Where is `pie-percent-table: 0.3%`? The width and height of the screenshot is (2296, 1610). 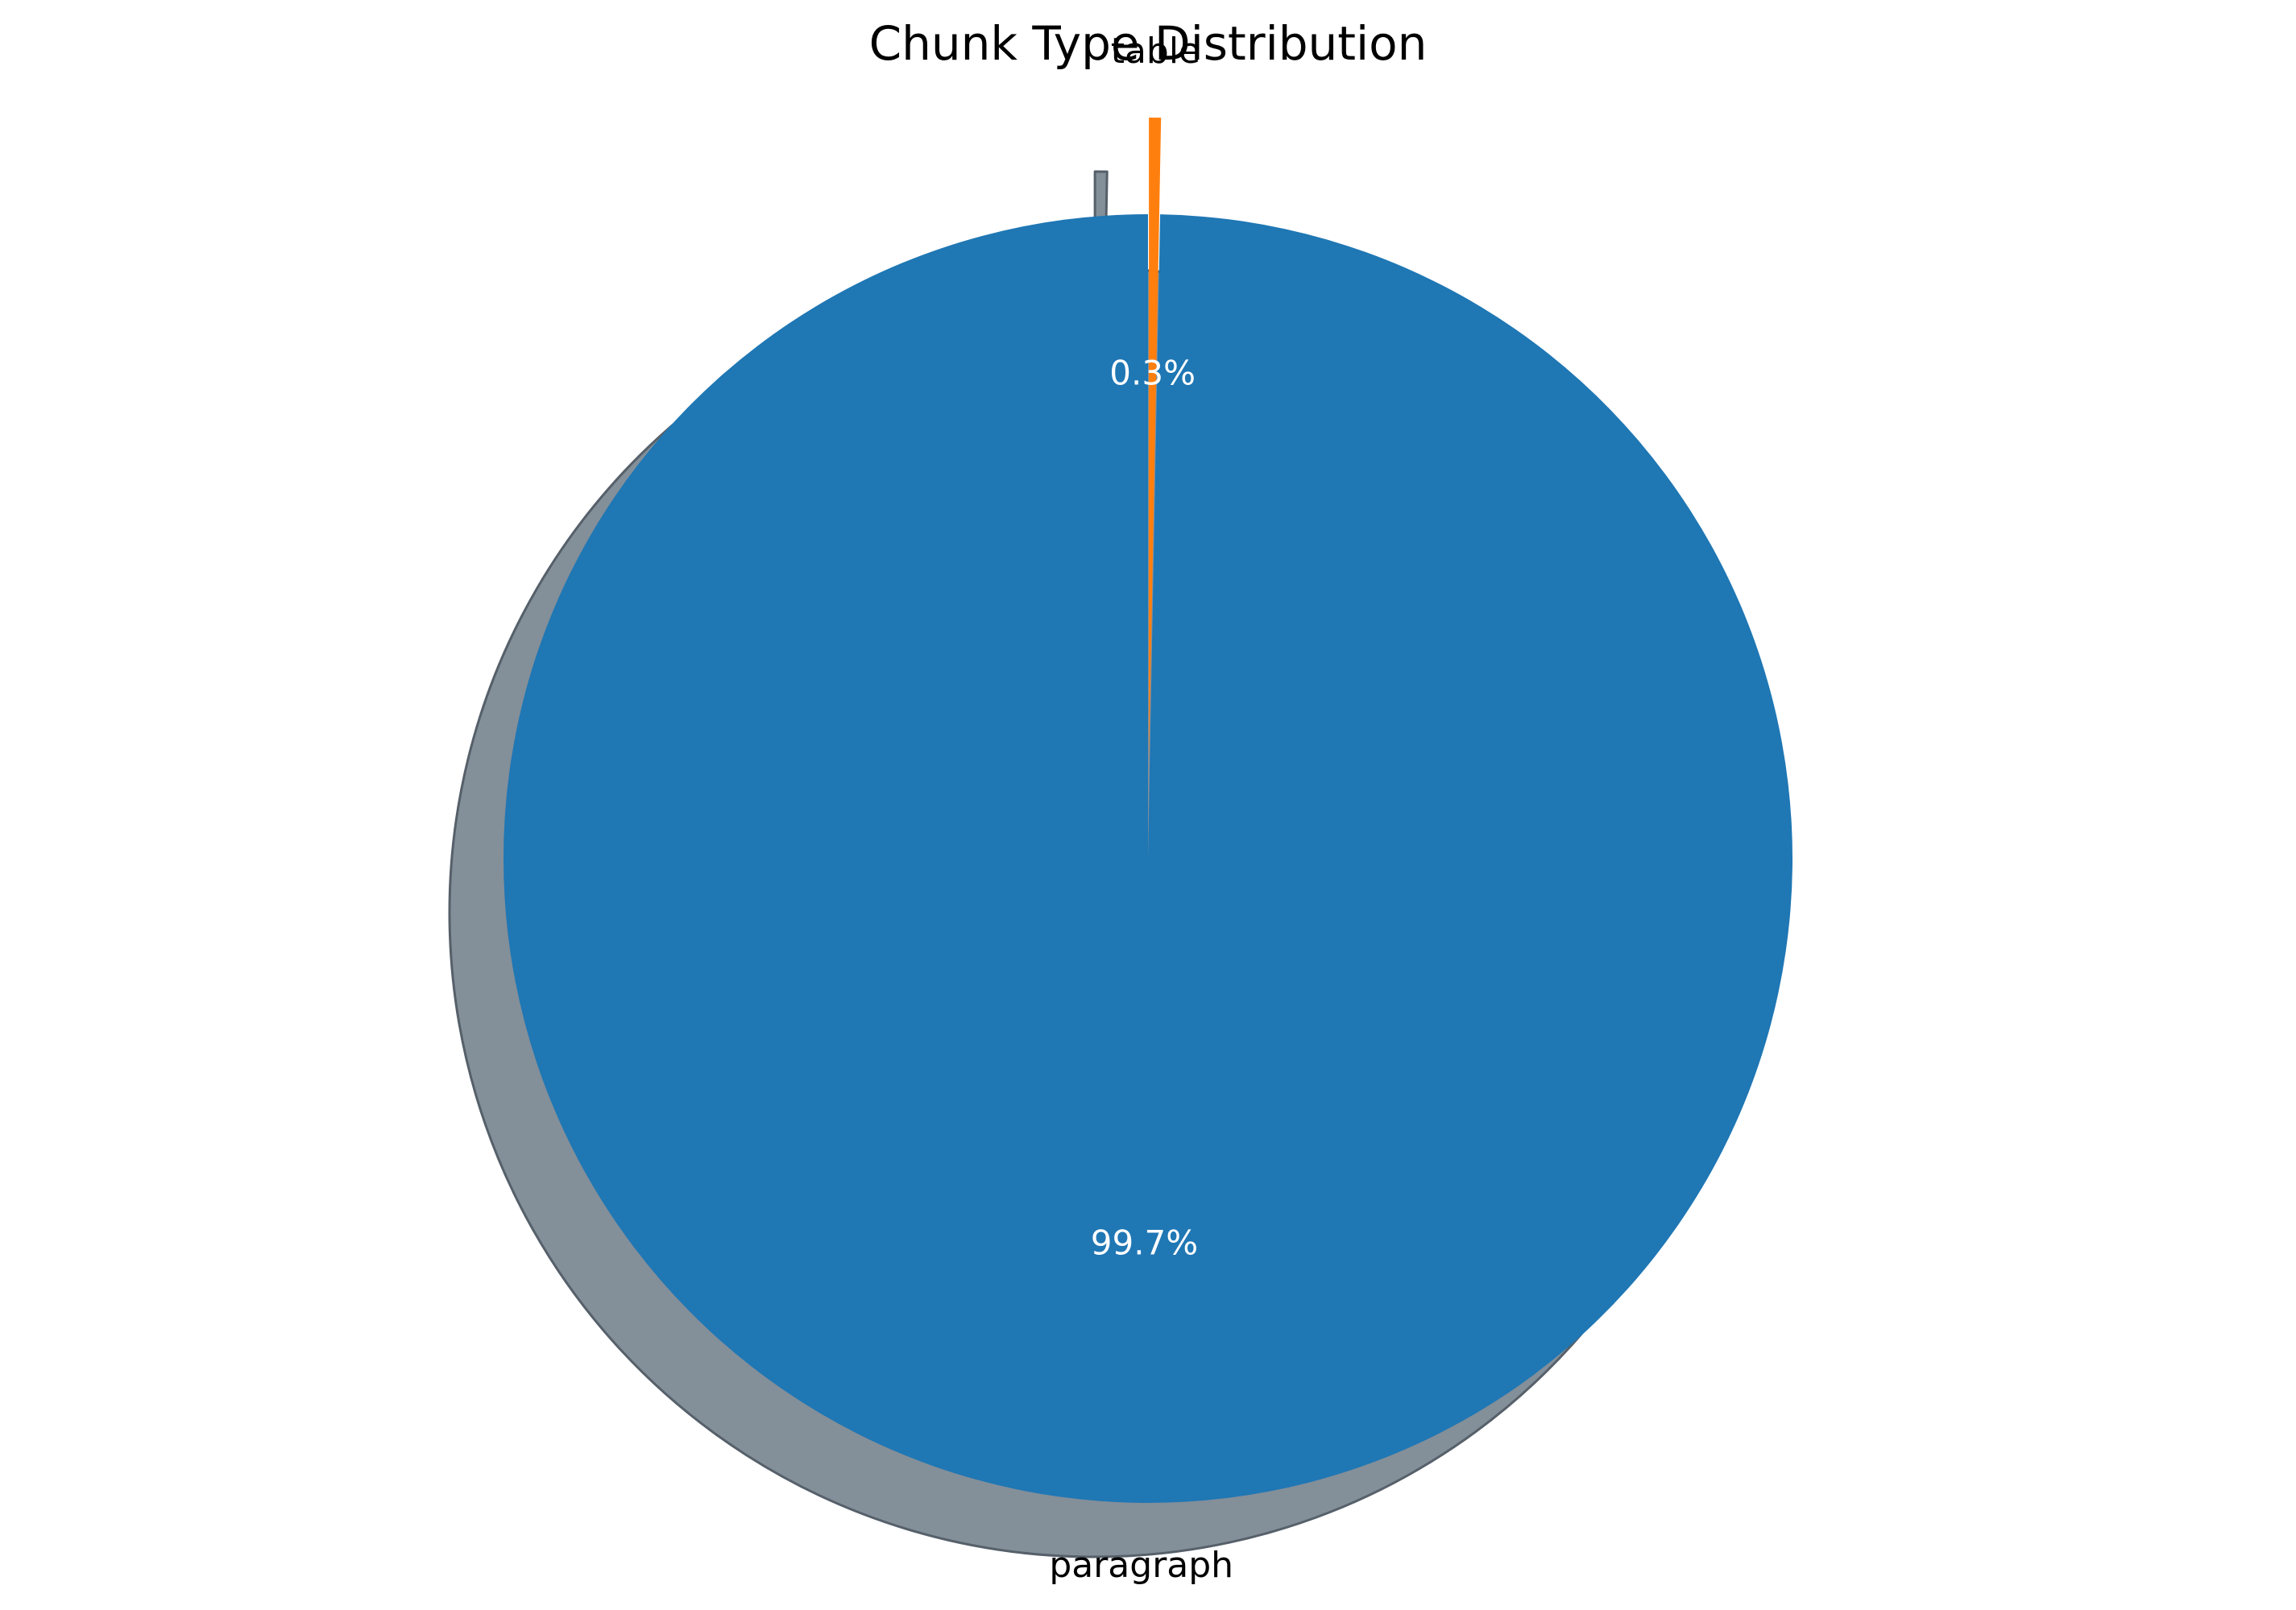
pie-percent-table: 0.3% is located at coordinates (1152, 373).